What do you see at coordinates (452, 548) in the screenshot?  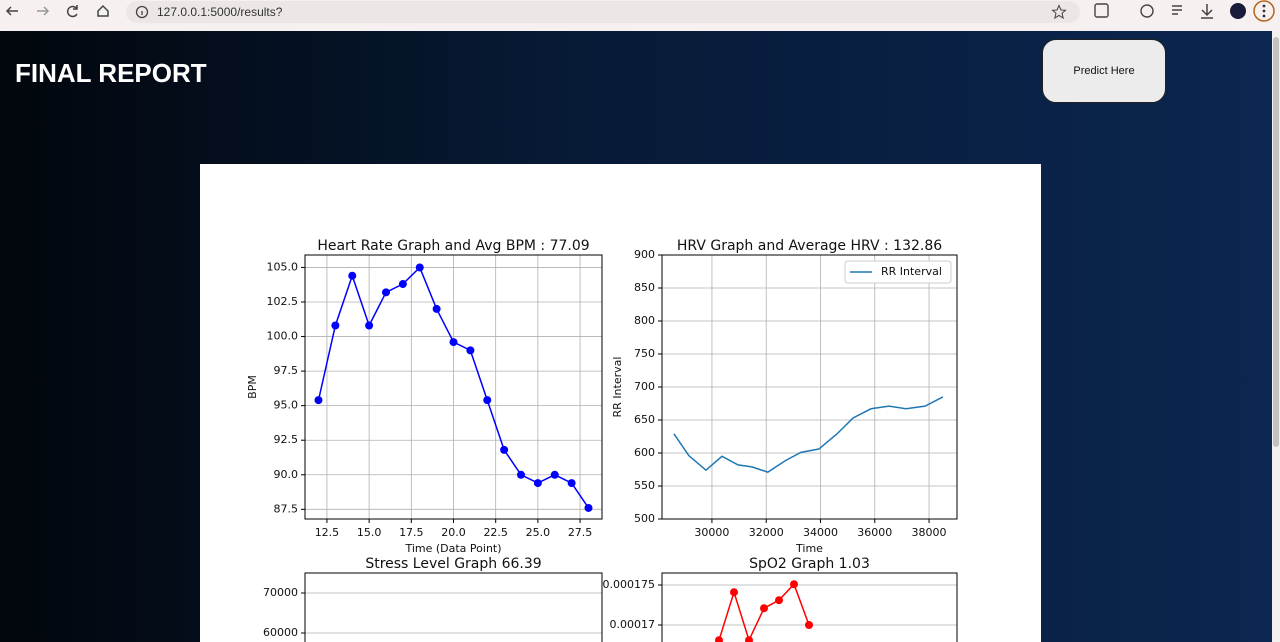 I see `x-axis-label: Time (Data Point)` at bounding box center [452, 548].